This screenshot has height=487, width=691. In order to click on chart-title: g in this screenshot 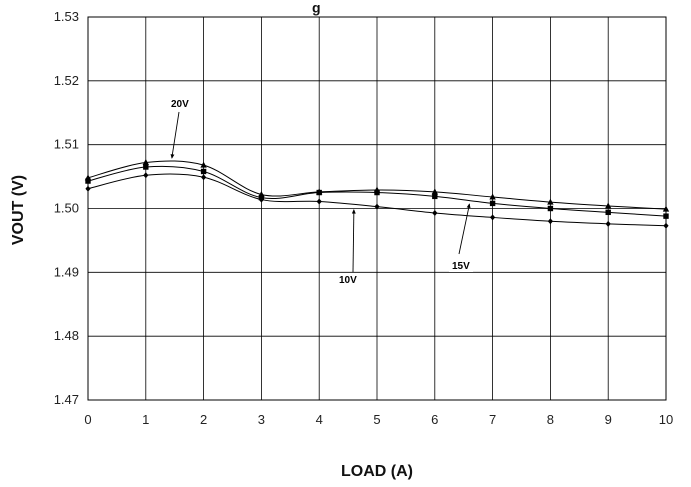, I will do `click(316, 7)`.